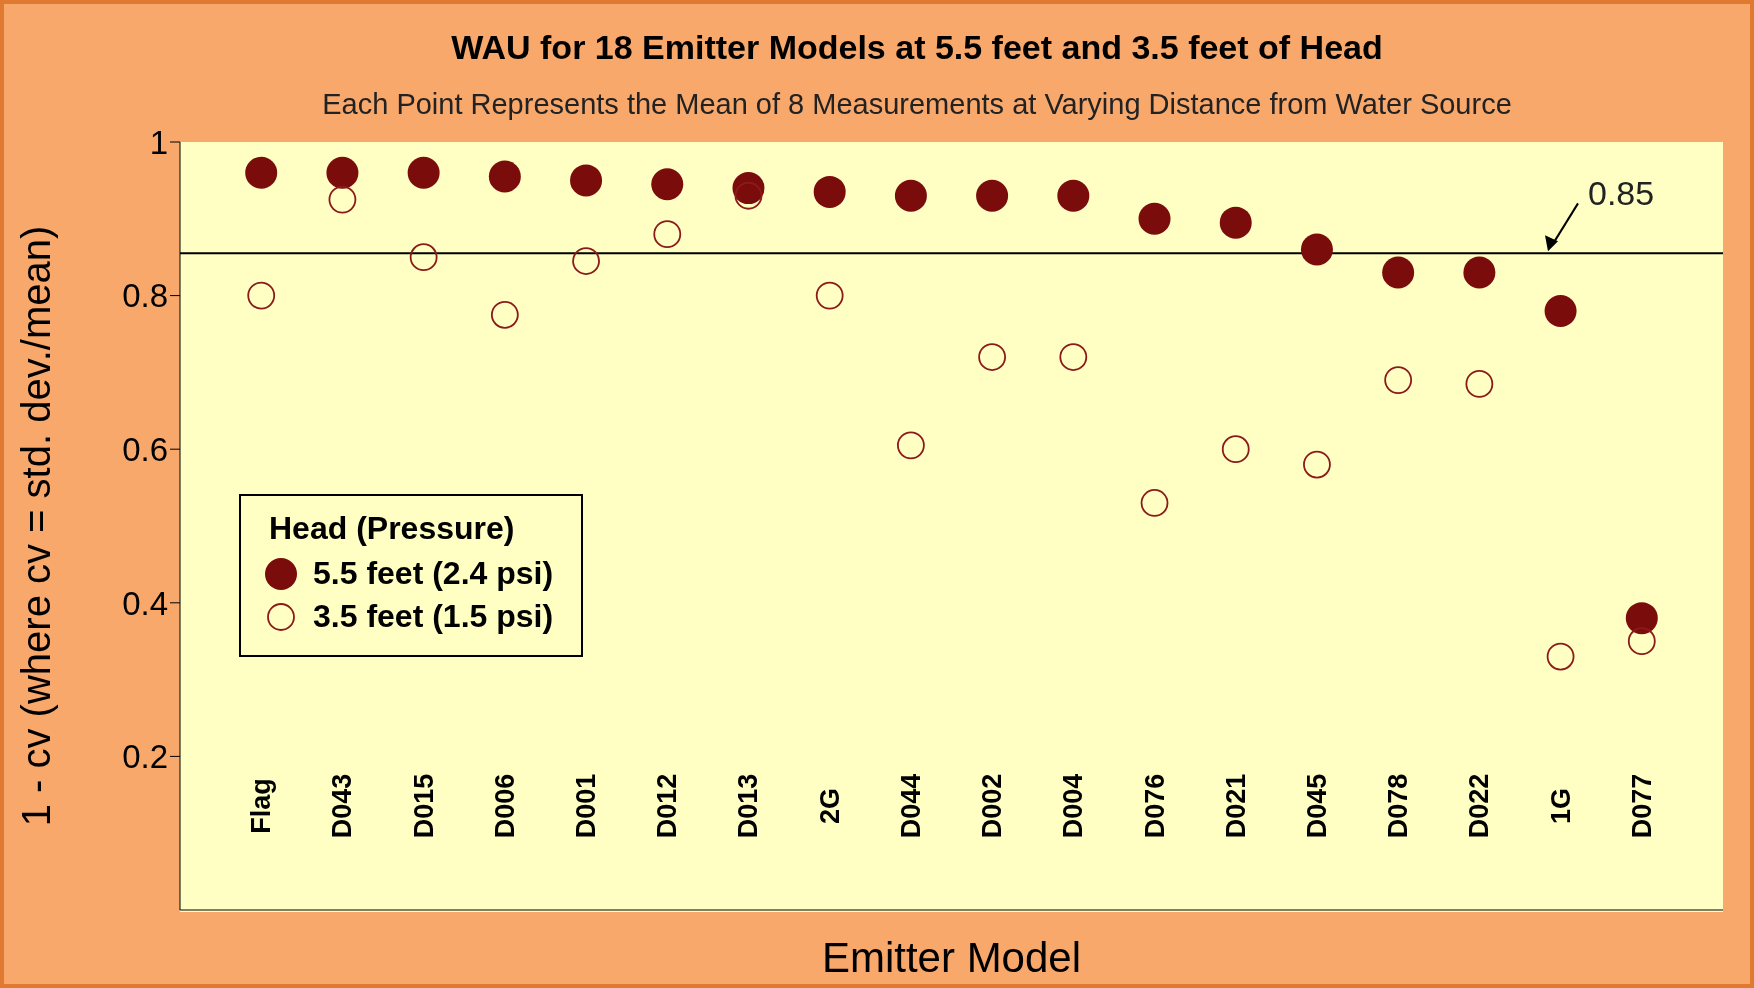 The image size is (1754, 988). Describe the element at coordinates (992, 806) in the screenshot. I see `x-tick-label: D002` at that location.